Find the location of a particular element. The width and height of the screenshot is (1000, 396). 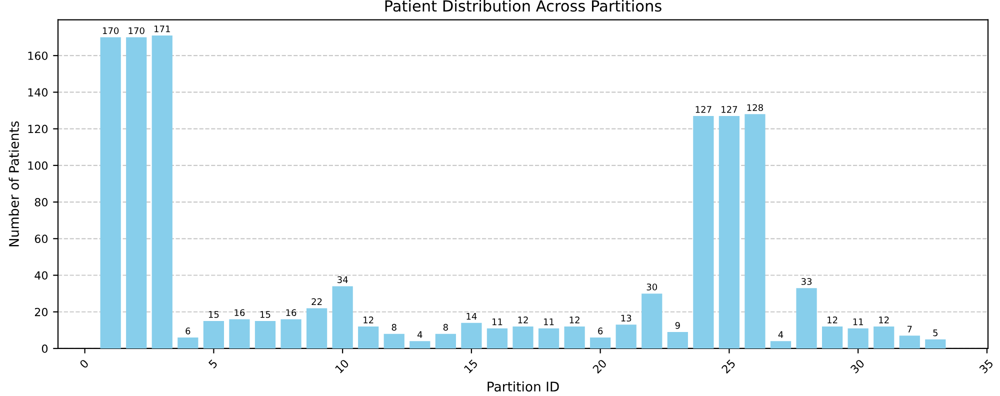

y-tick-label: 80 is located at coordinates (41, 202).